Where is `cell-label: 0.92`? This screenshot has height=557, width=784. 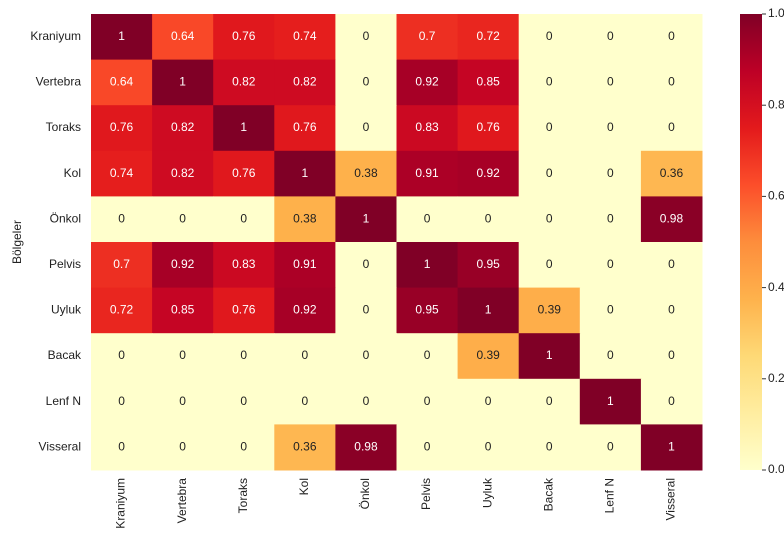 cell-label: 0.92 is located at coordinates (488, 173).